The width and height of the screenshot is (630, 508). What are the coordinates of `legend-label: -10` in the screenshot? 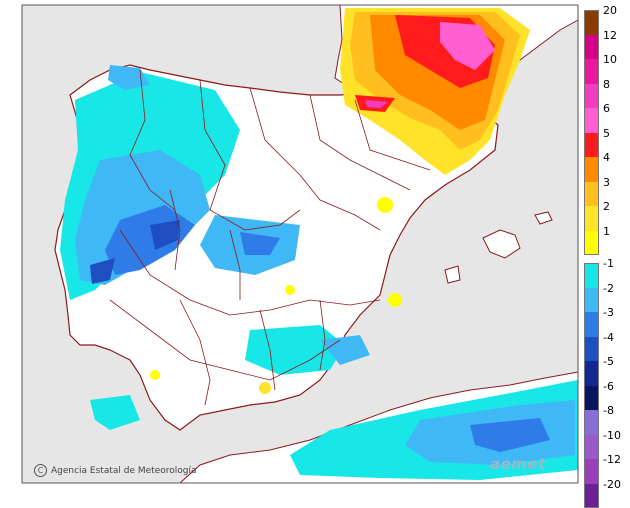 It's located at (612, 435).